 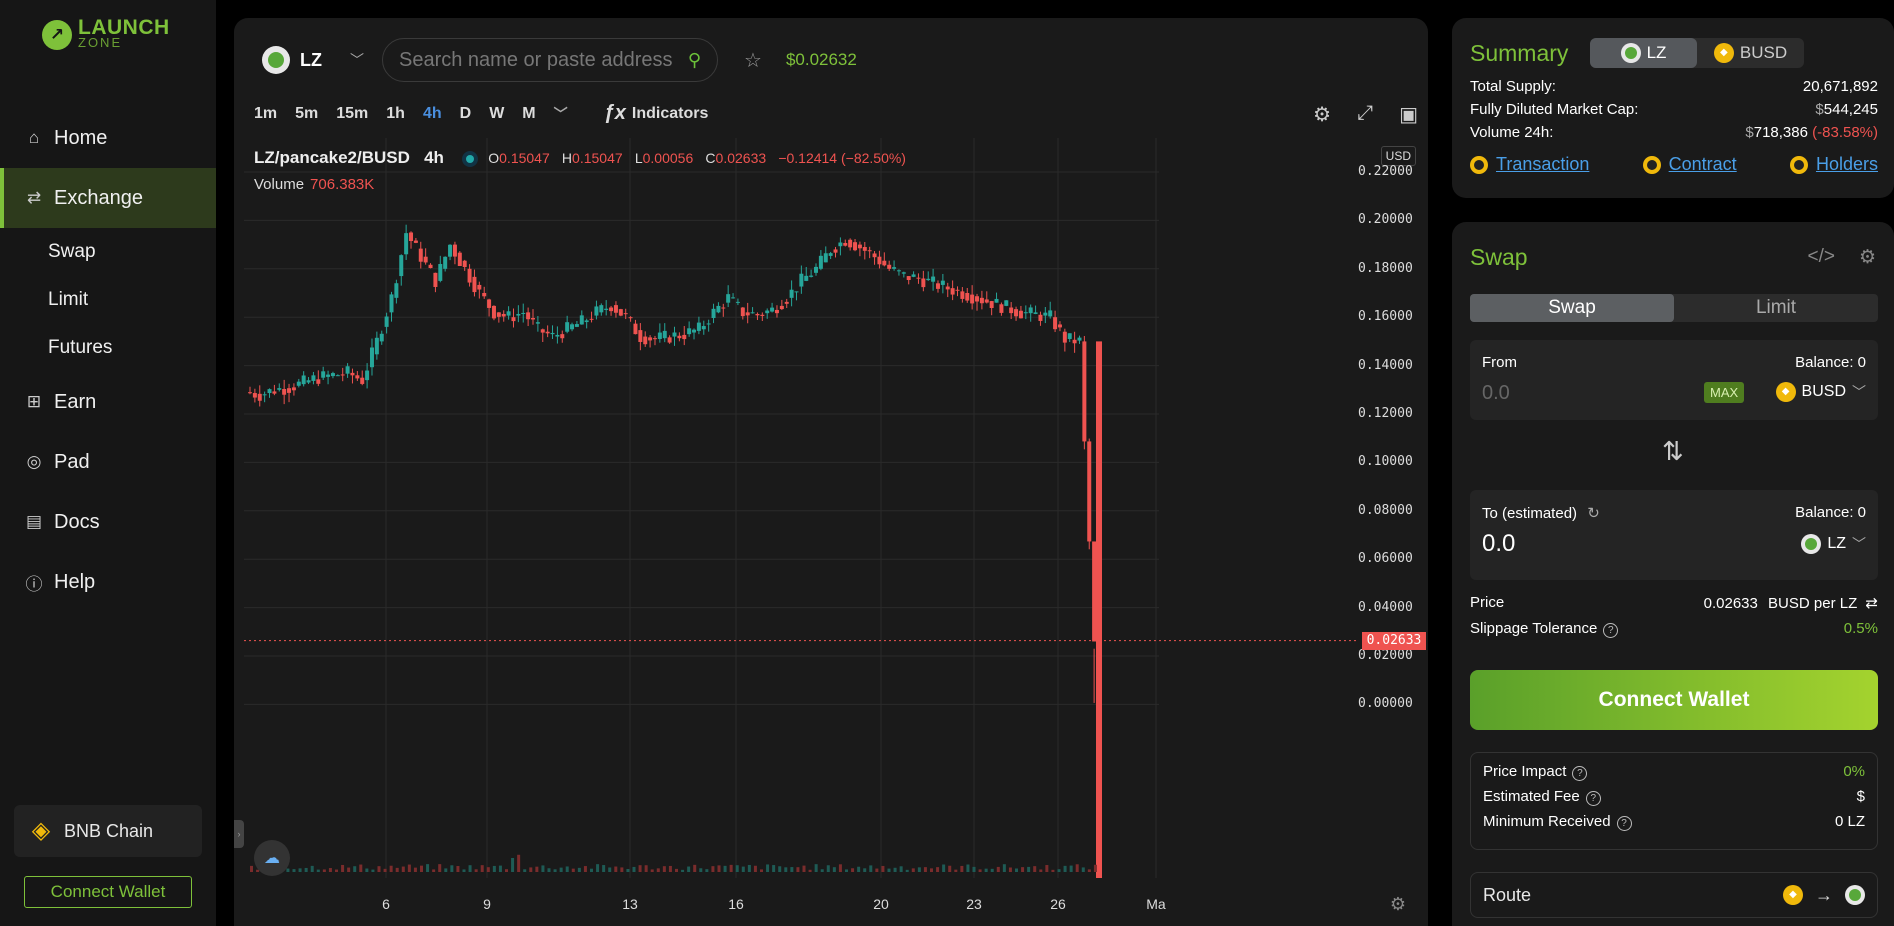 I want to click on search-icon: ⚲, so click(x=694, y=59).